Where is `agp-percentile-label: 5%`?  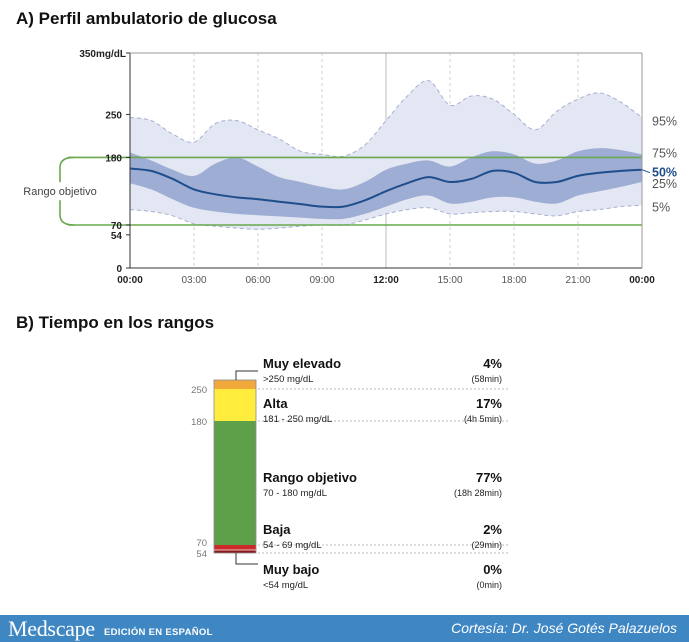 agp-percentile-label: 5% is located at coordinates (661, 207).